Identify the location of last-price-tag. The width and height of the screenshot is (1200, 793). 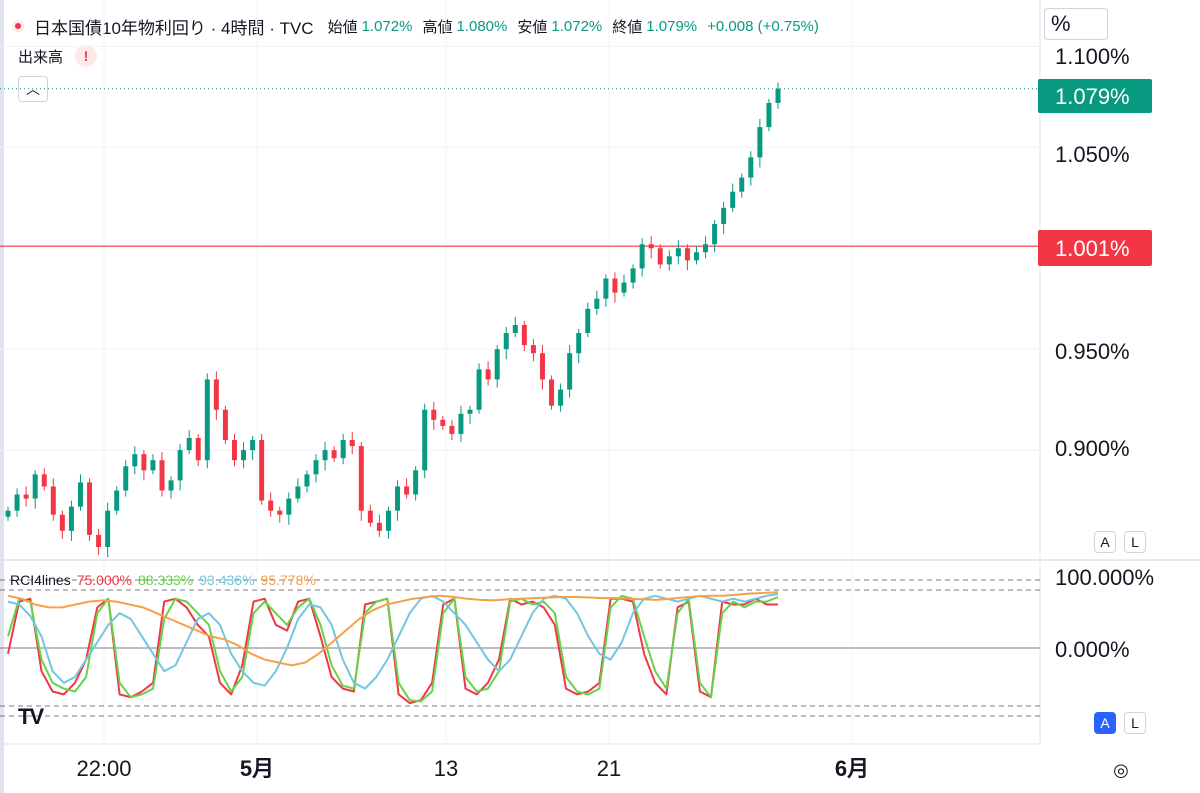
(1095, 96).